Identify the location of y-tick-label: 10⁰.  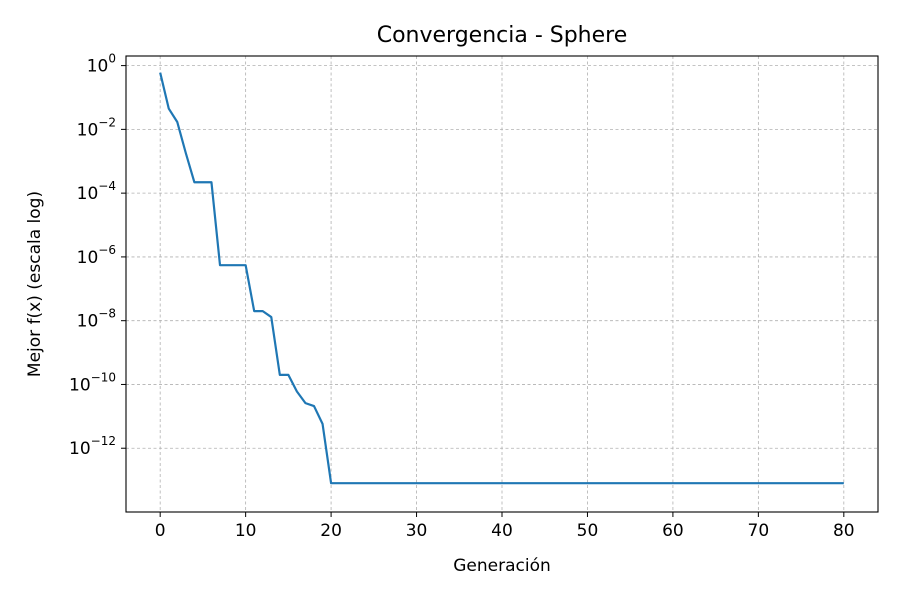
(101, 64).